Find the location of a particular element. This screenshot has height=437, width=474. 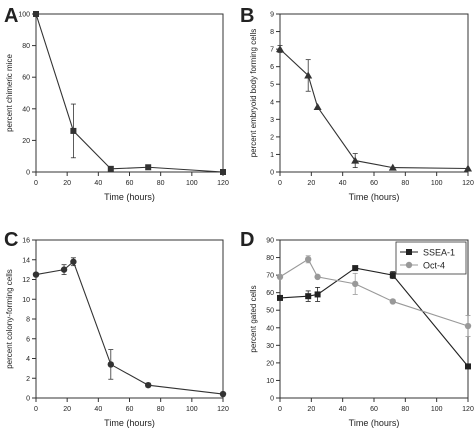

panel-c-y-tick-label: 8 is located at coordinates (28, 320).